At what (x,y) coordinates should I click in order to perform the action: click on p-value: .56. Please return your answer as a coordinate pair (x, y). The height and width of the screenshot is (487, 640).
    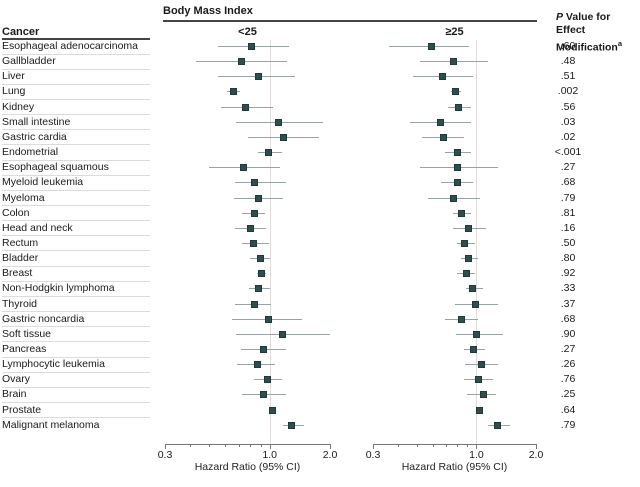
    Looking at the image, I should click on (568, 106).